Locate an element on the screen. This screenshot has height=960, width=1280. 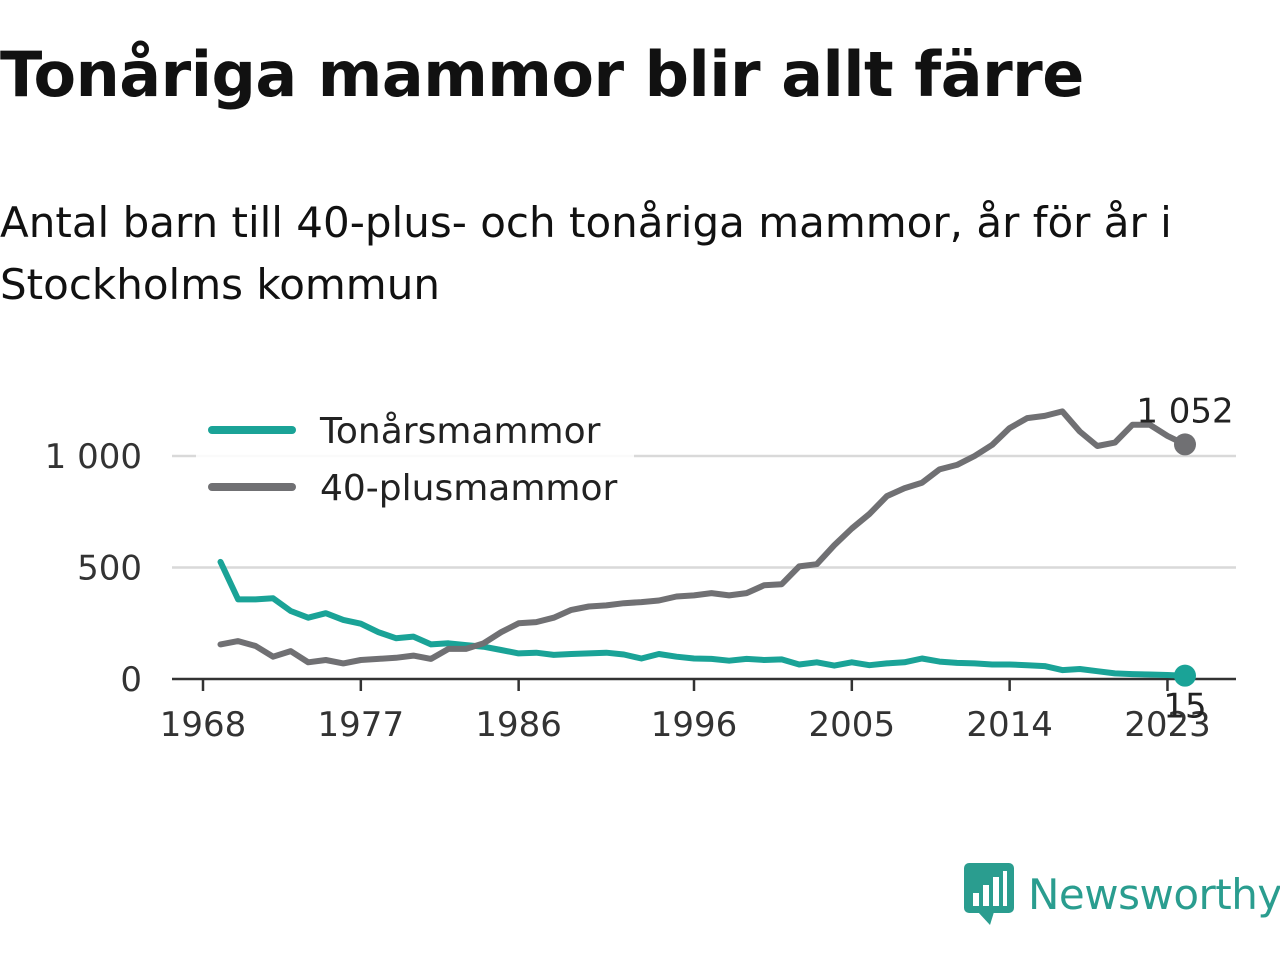
y-axis: 0 500 1 000 is located at coordinates (93, 568).